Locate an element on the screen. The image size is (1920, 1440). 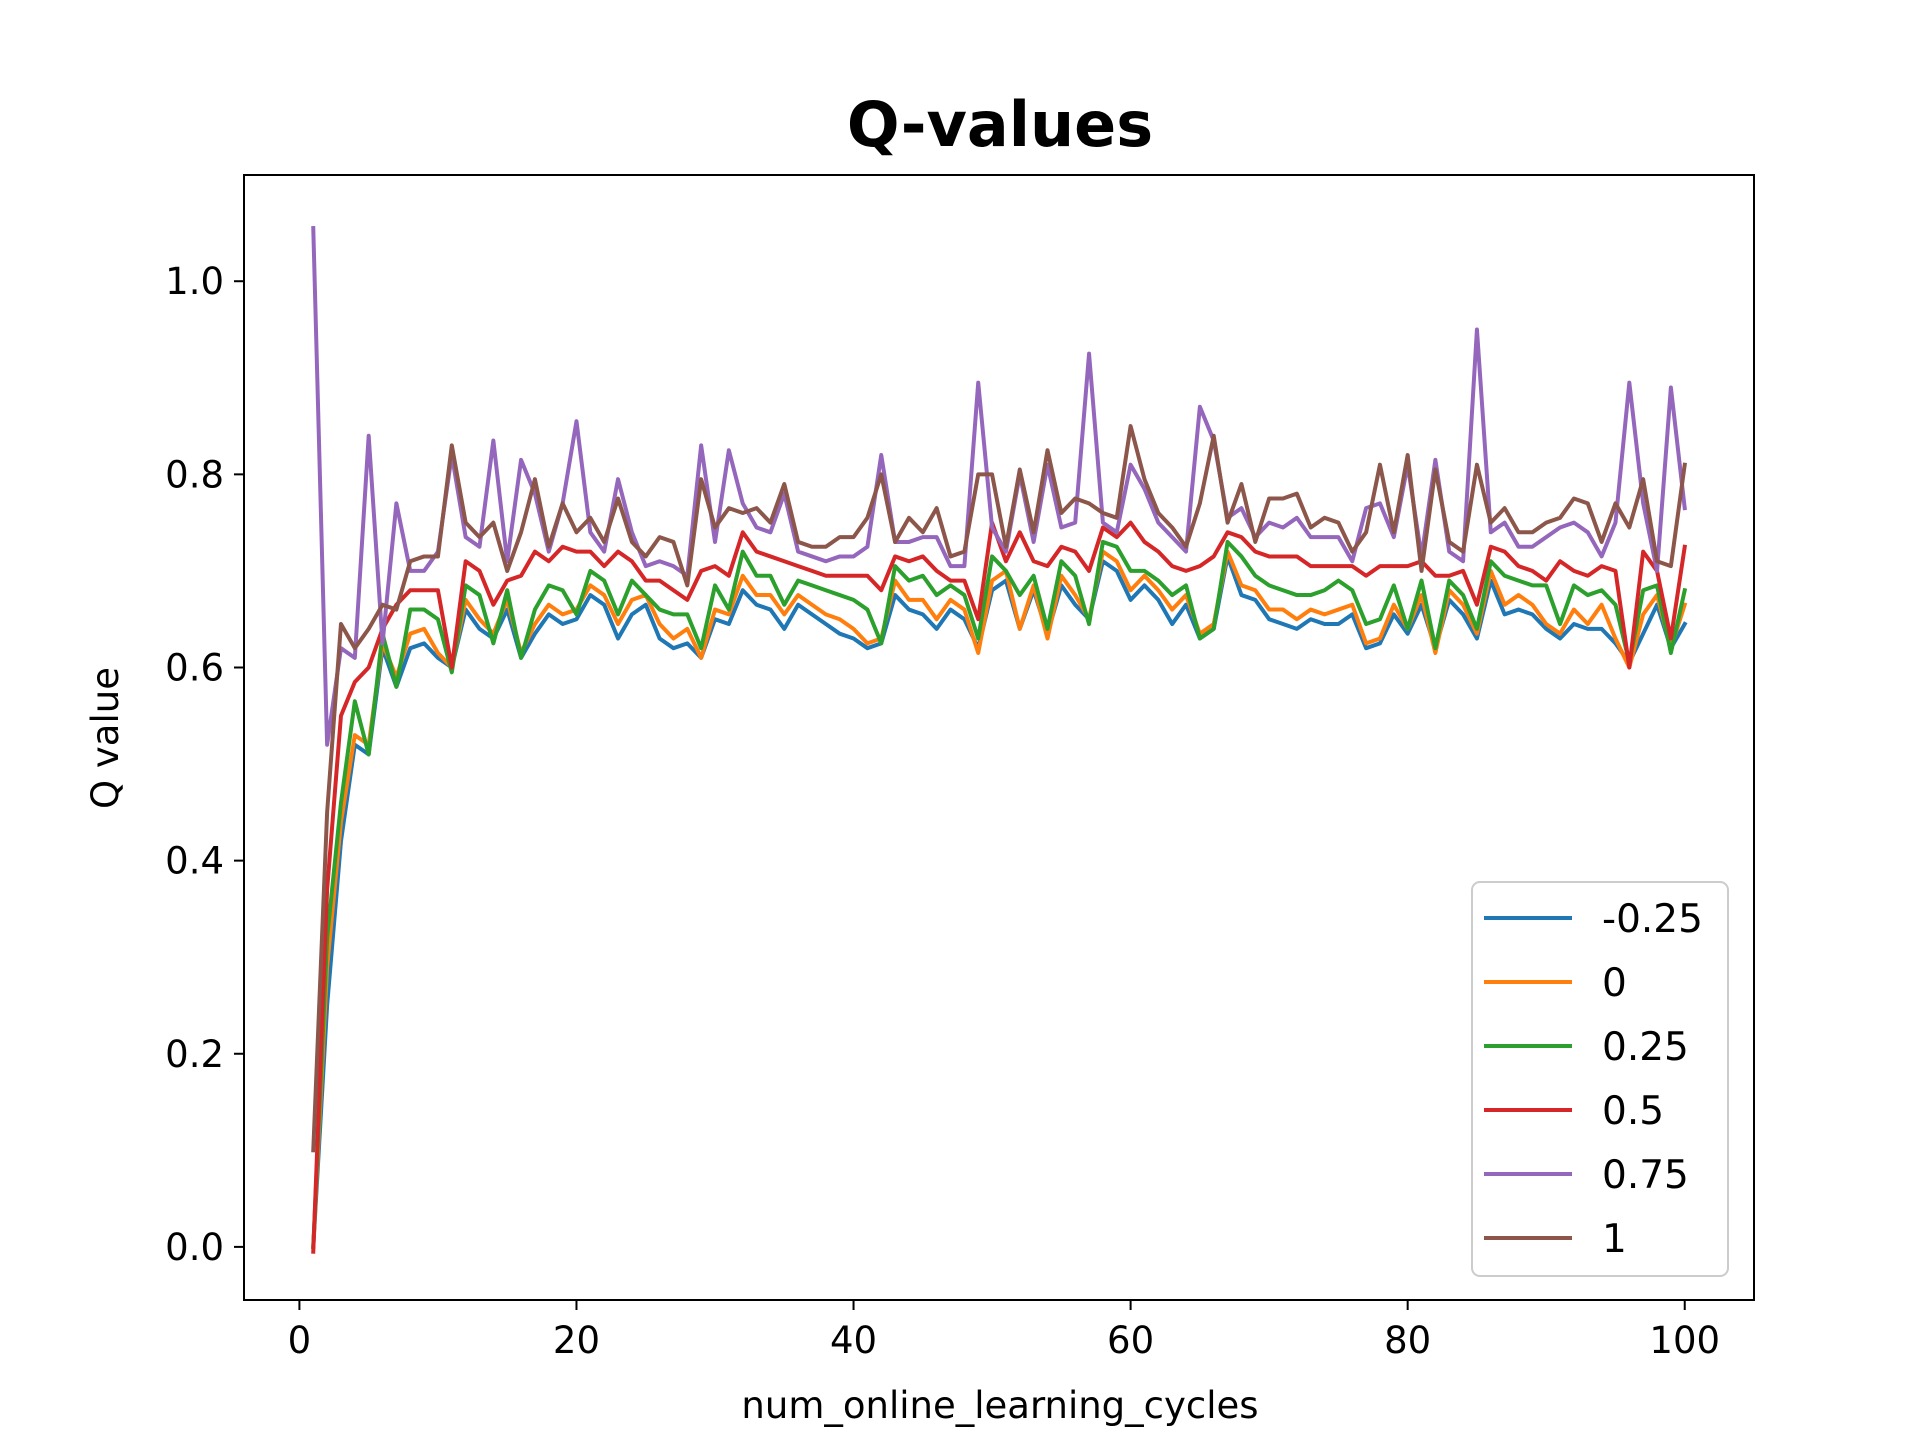
x-tick-label: 60 is located at coordinates (1130, 1340).